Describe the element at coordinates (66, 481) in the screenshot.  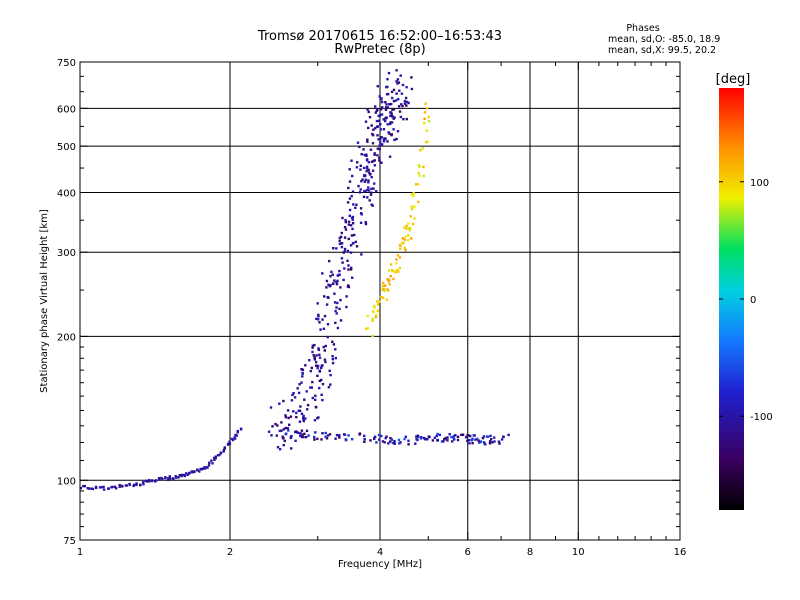
I see `y-tick-label: 100` at that location.